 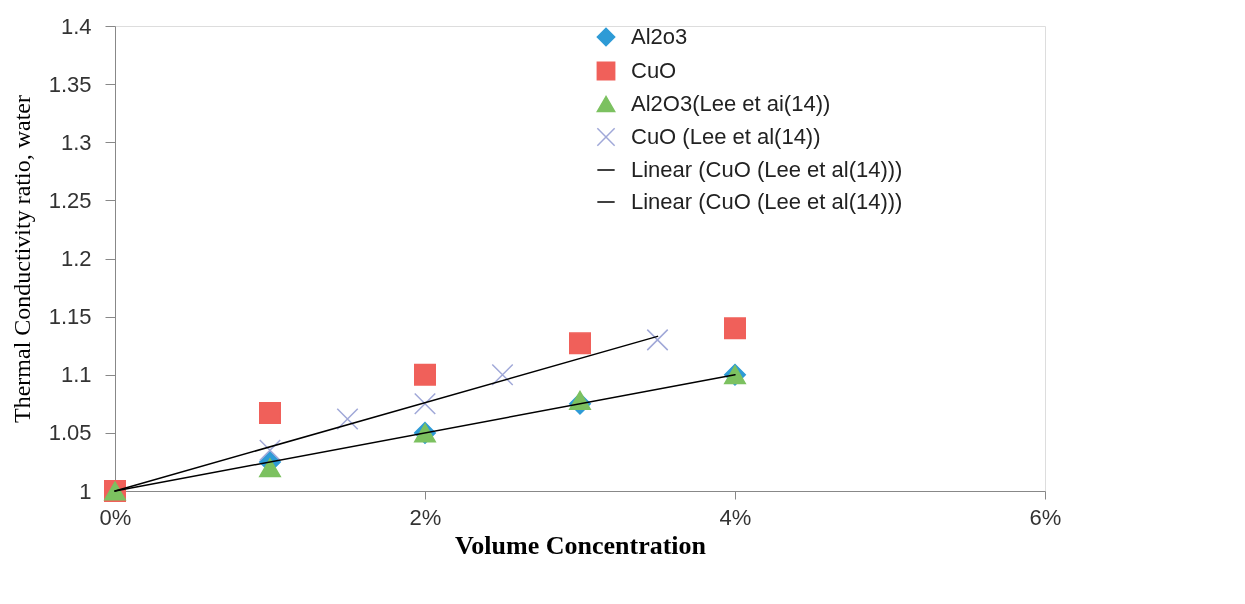 What do you see at coordinates (85, 491) in the screenshot?
I see `y-tick-label: 1` at bounding box center [85, 491].